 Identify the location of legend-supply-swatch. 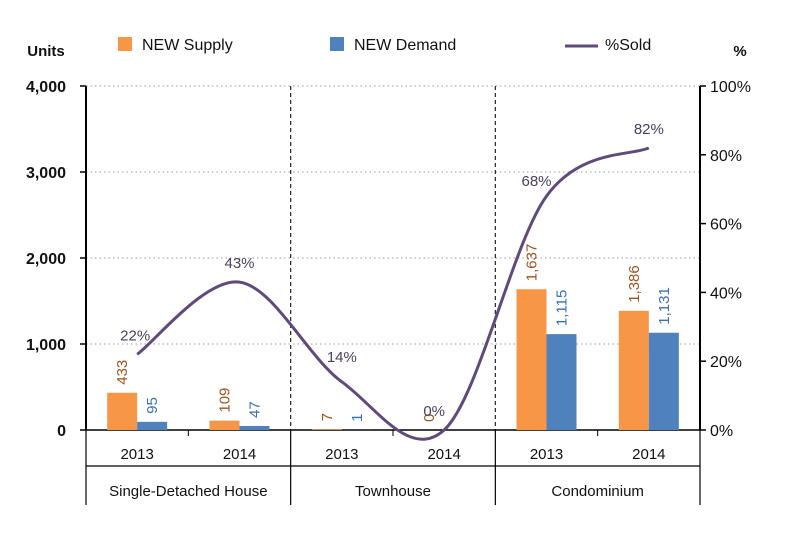
(125, 44).